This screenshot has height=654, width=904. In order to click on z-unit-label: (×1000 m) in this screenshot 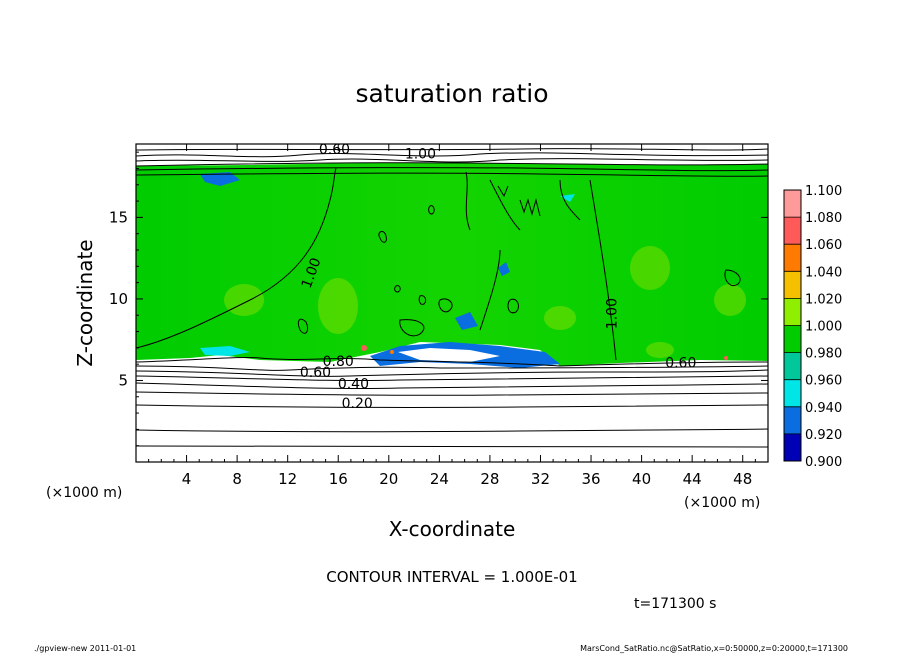, I will do `click(722, 503)`.